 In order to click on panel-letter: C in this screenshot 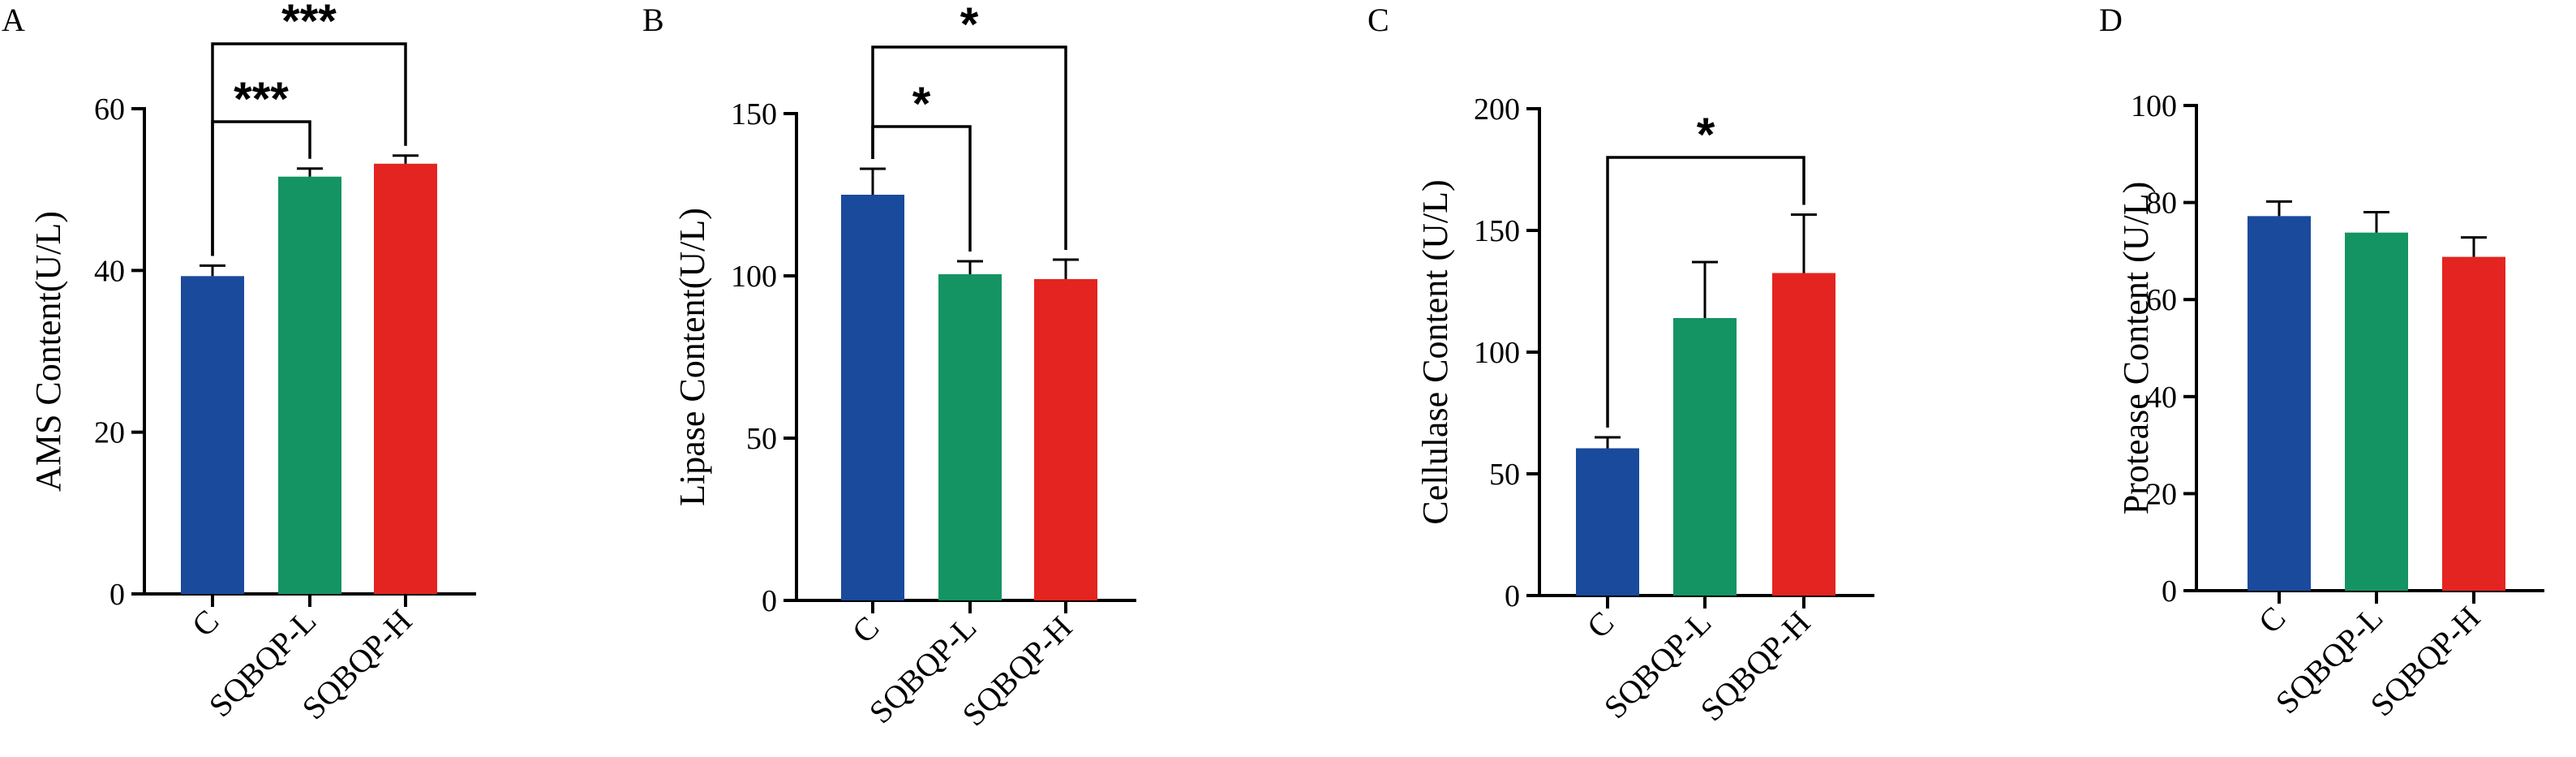, I will do `click(1378, 20)`.